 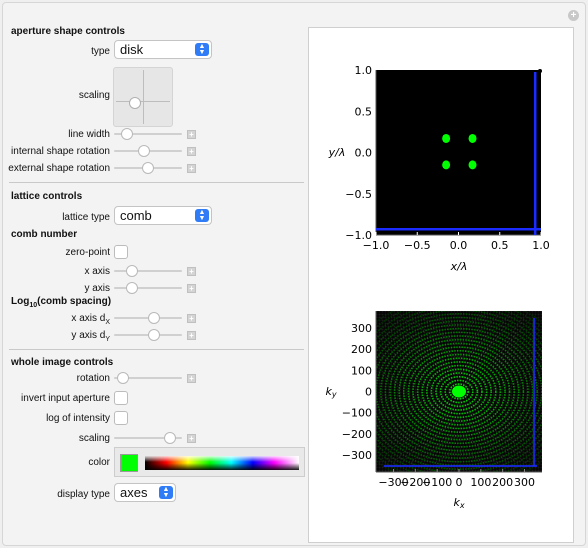 What do you see at coordinates (541, 245) in the screenshot?
I see `x-tick-label: 1.0` at bounding box center [541, 245].